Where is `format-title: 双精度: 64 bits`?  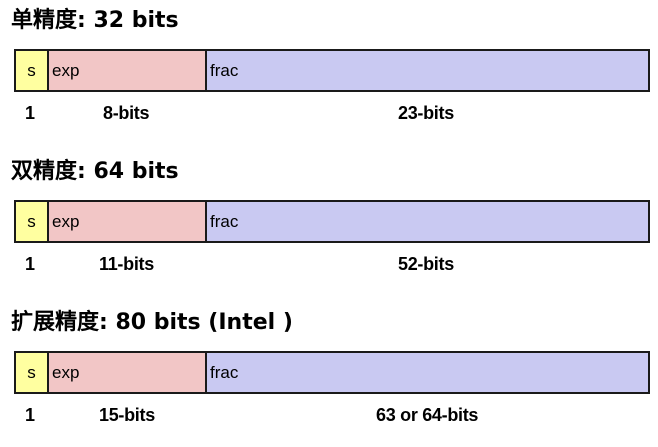 format-title: 双精度: 64 bits is located at coordinates (95, 171).